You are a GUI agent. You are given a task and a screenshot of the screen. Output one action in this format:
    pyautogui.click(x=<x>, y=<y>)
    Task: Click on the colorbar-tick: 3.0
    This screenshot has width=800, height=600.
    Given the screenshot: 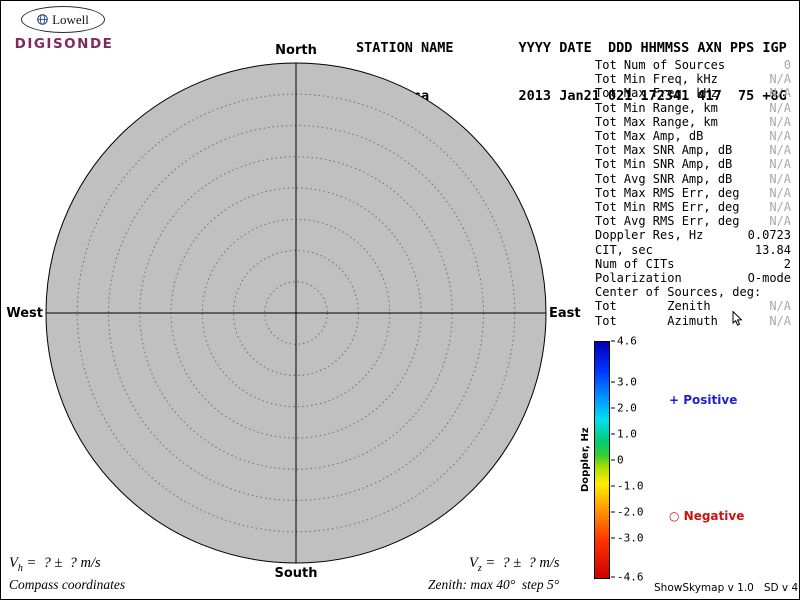 What is the action you would take?
    pyautogui.click(x=624, y=382)
    